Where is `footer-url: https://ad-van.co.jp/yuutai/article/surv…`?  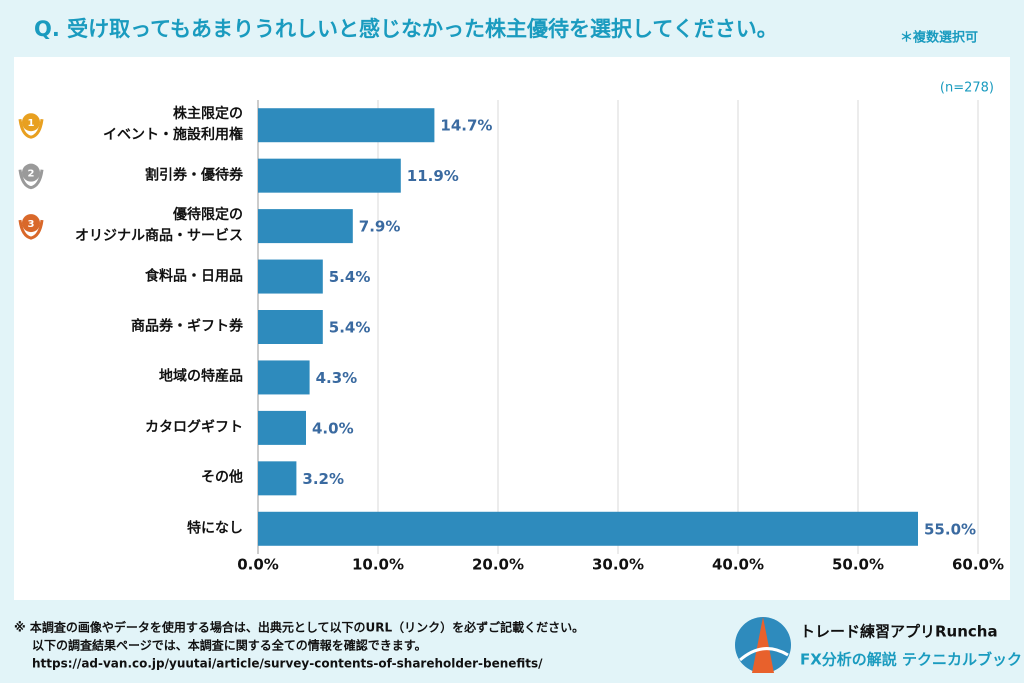
footer-url: https://ad-van.co.jp/yuutai/article/surv… is located at coordinates (287, 664).